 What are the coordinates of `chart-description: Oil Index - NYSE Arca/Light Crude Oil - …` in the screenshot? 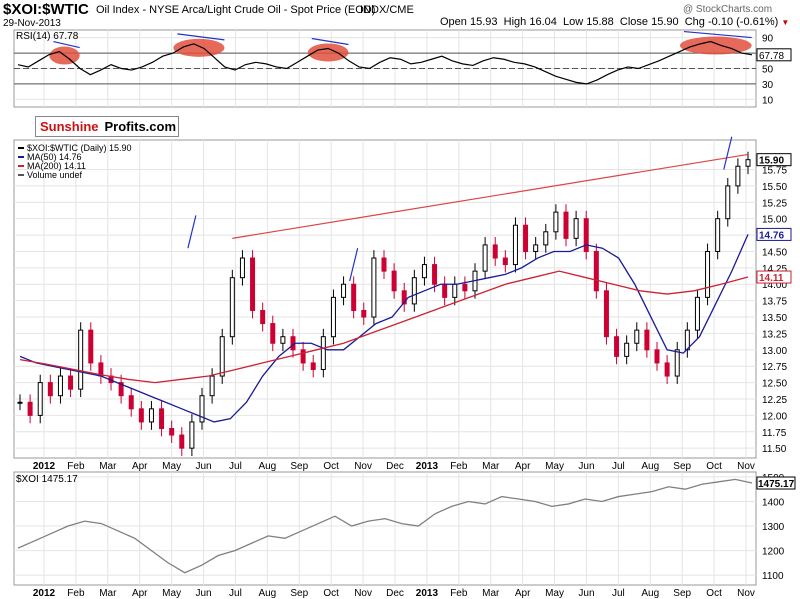 It's located at (236, 10).